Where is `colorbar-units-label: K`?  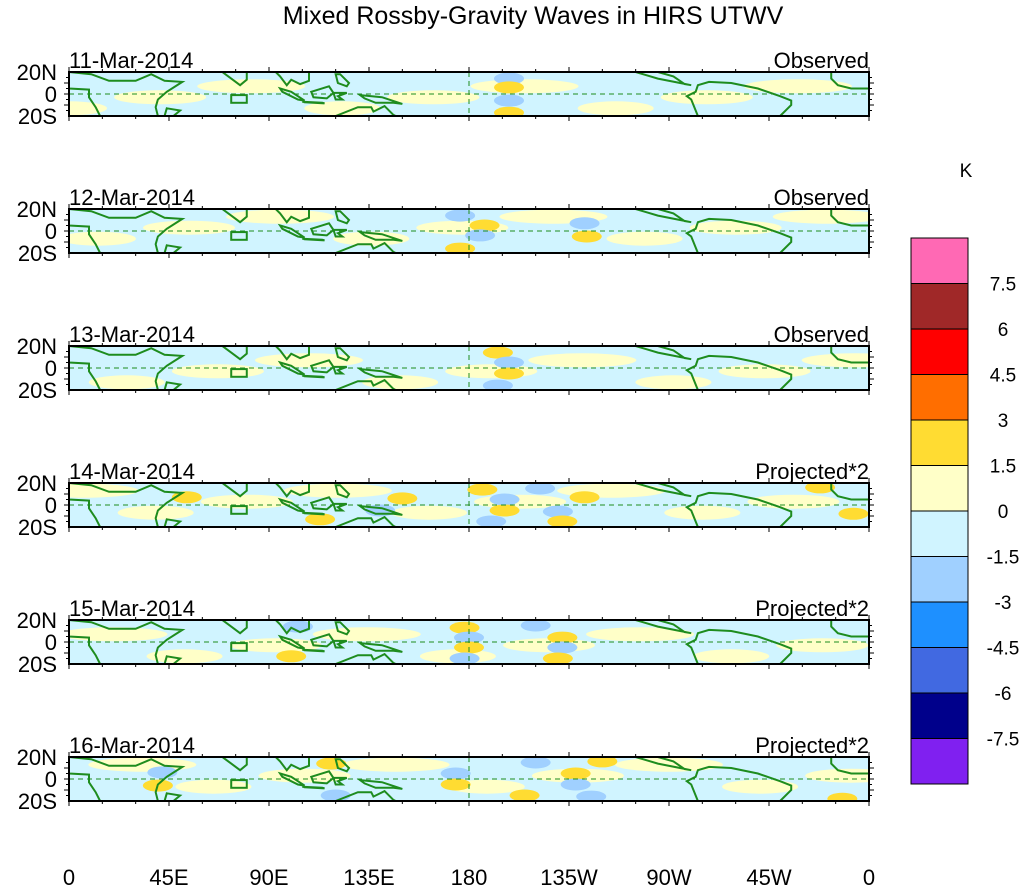
colorbar-units-label: K is located at coordinates (966, 171).